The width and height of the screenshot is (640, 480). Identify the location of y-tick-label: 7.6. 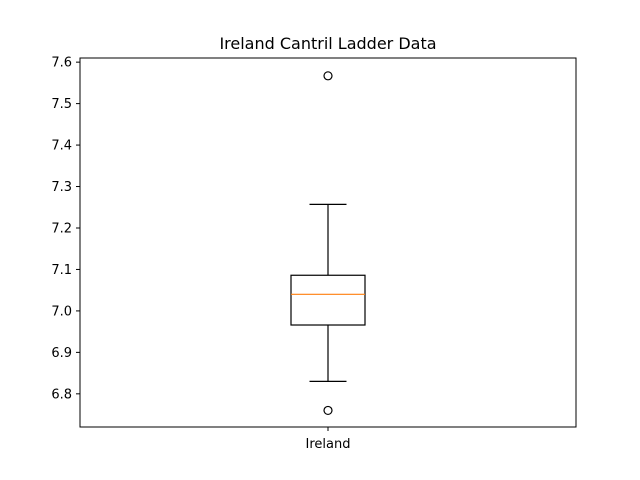
(61, 63).